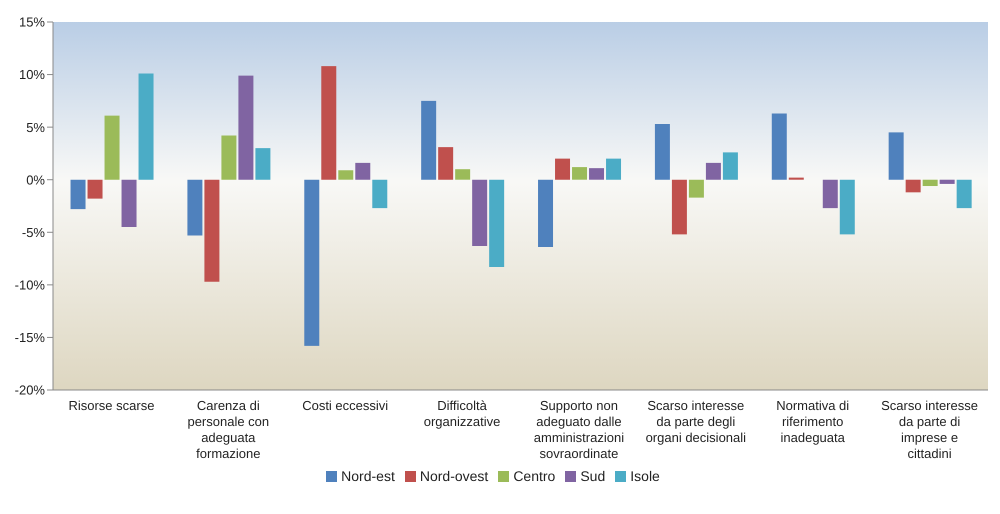 Image resolution: width=1000 pixels, height=514 pixels. Describe the element at coordinates (534, 476) in the screenshot. I see `legend-label: Centro` at that location.